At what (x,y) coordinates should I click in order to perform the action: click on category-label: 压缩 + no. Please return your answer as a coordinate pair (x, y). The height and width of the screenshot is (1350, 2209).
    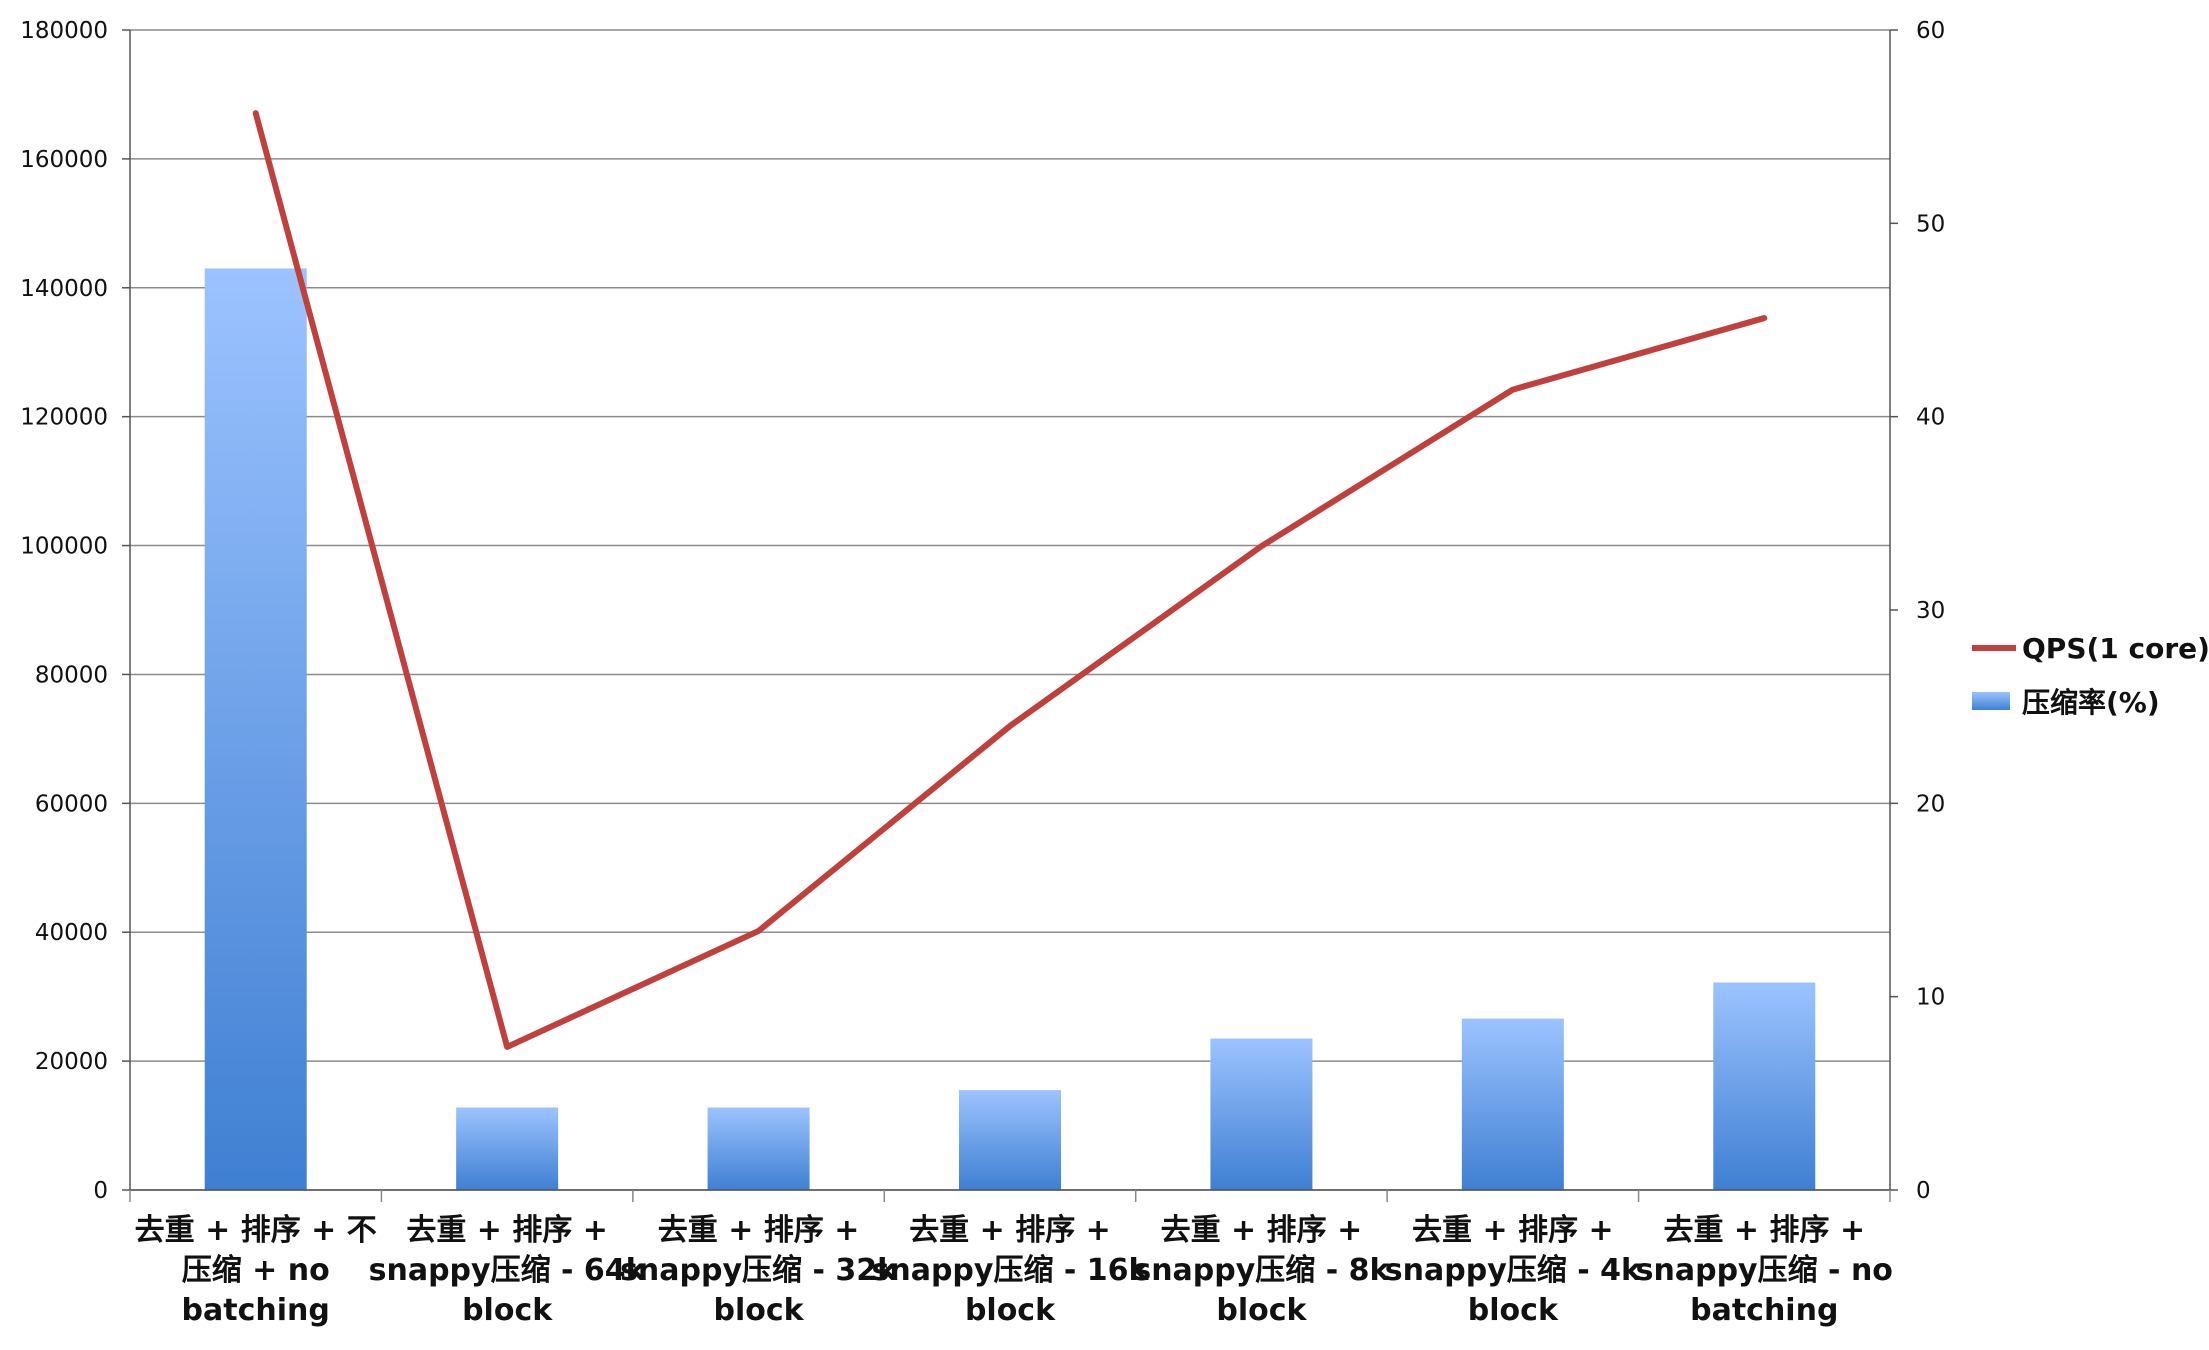
    Looking at the image, I should click on (256, 1270).